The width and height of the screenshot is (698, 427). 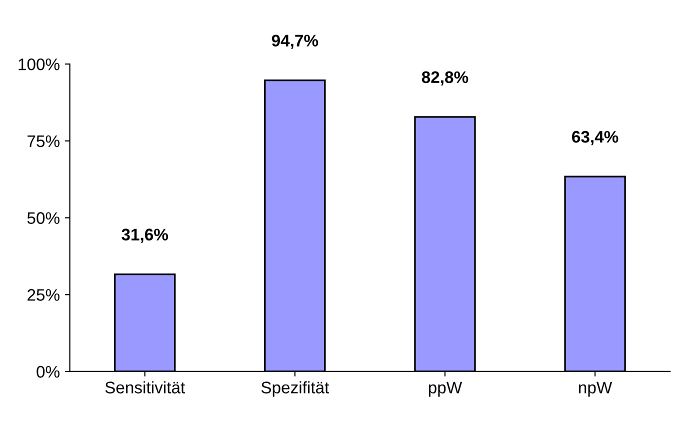 What do you see at coordinates (48, 372) in the screenshot?
I see `y-tick-label: 0%` at bounding box center [48, 372].